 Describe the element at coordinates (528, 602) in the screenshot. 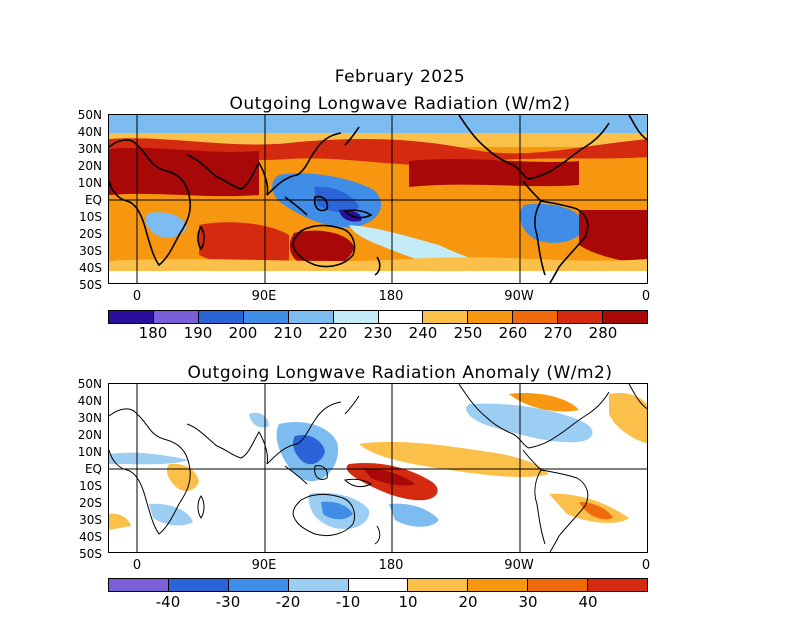

I see `colorbar-label: 30` at that location.